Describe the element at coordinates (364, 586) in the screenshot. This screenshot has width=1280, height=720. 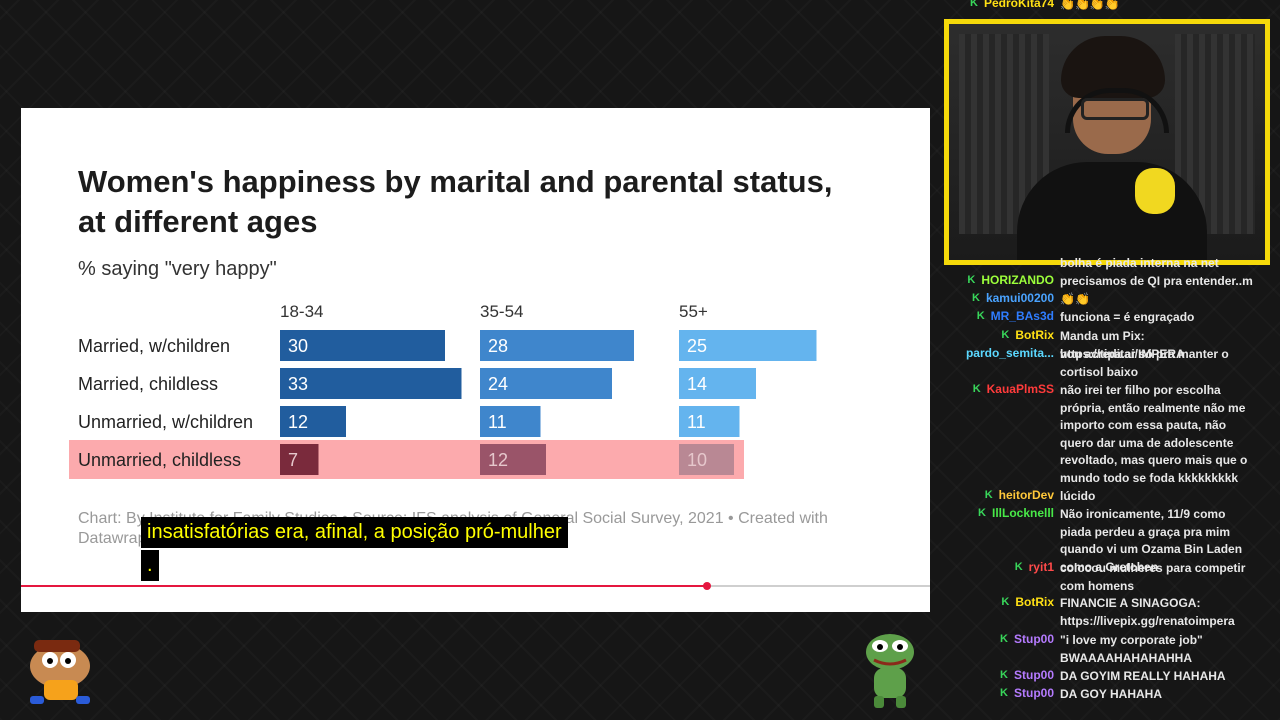
I see `video-progress-fill` at that location.